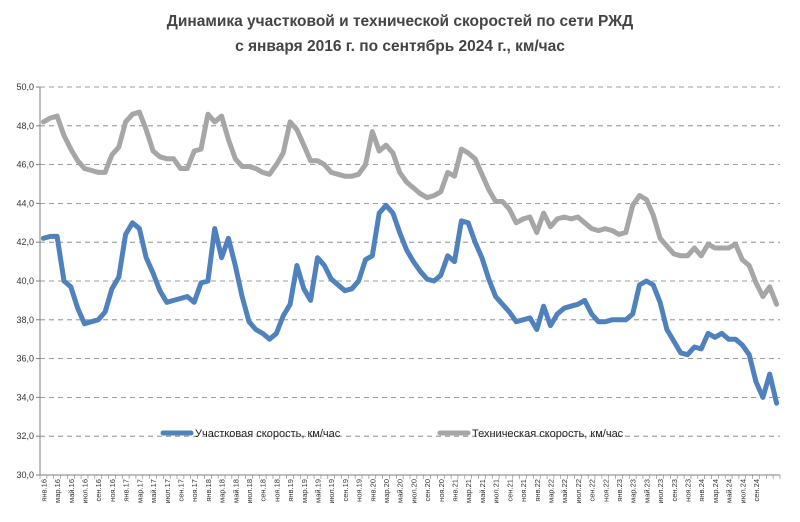  What do you see at coordinates (25, 475) in the screenshot?
I see `y-tick-label: 30,0` at bounding box center [25, 475].